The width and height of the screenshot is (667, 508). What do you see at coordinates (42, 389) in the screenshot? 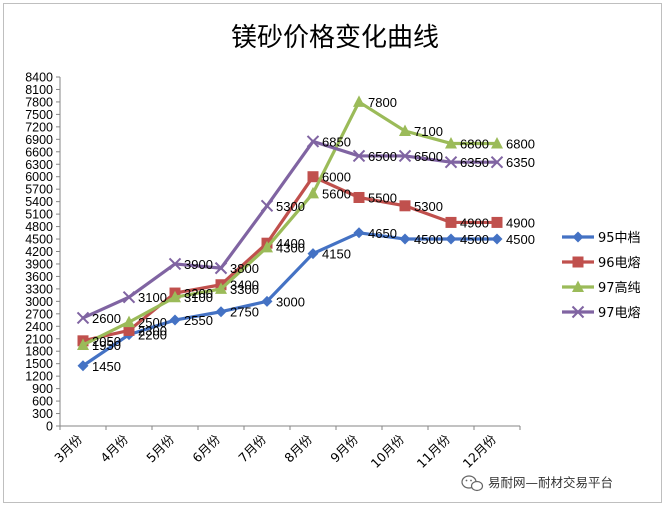
I see `y-tick-label: 900` at bounding box center [42, 389].